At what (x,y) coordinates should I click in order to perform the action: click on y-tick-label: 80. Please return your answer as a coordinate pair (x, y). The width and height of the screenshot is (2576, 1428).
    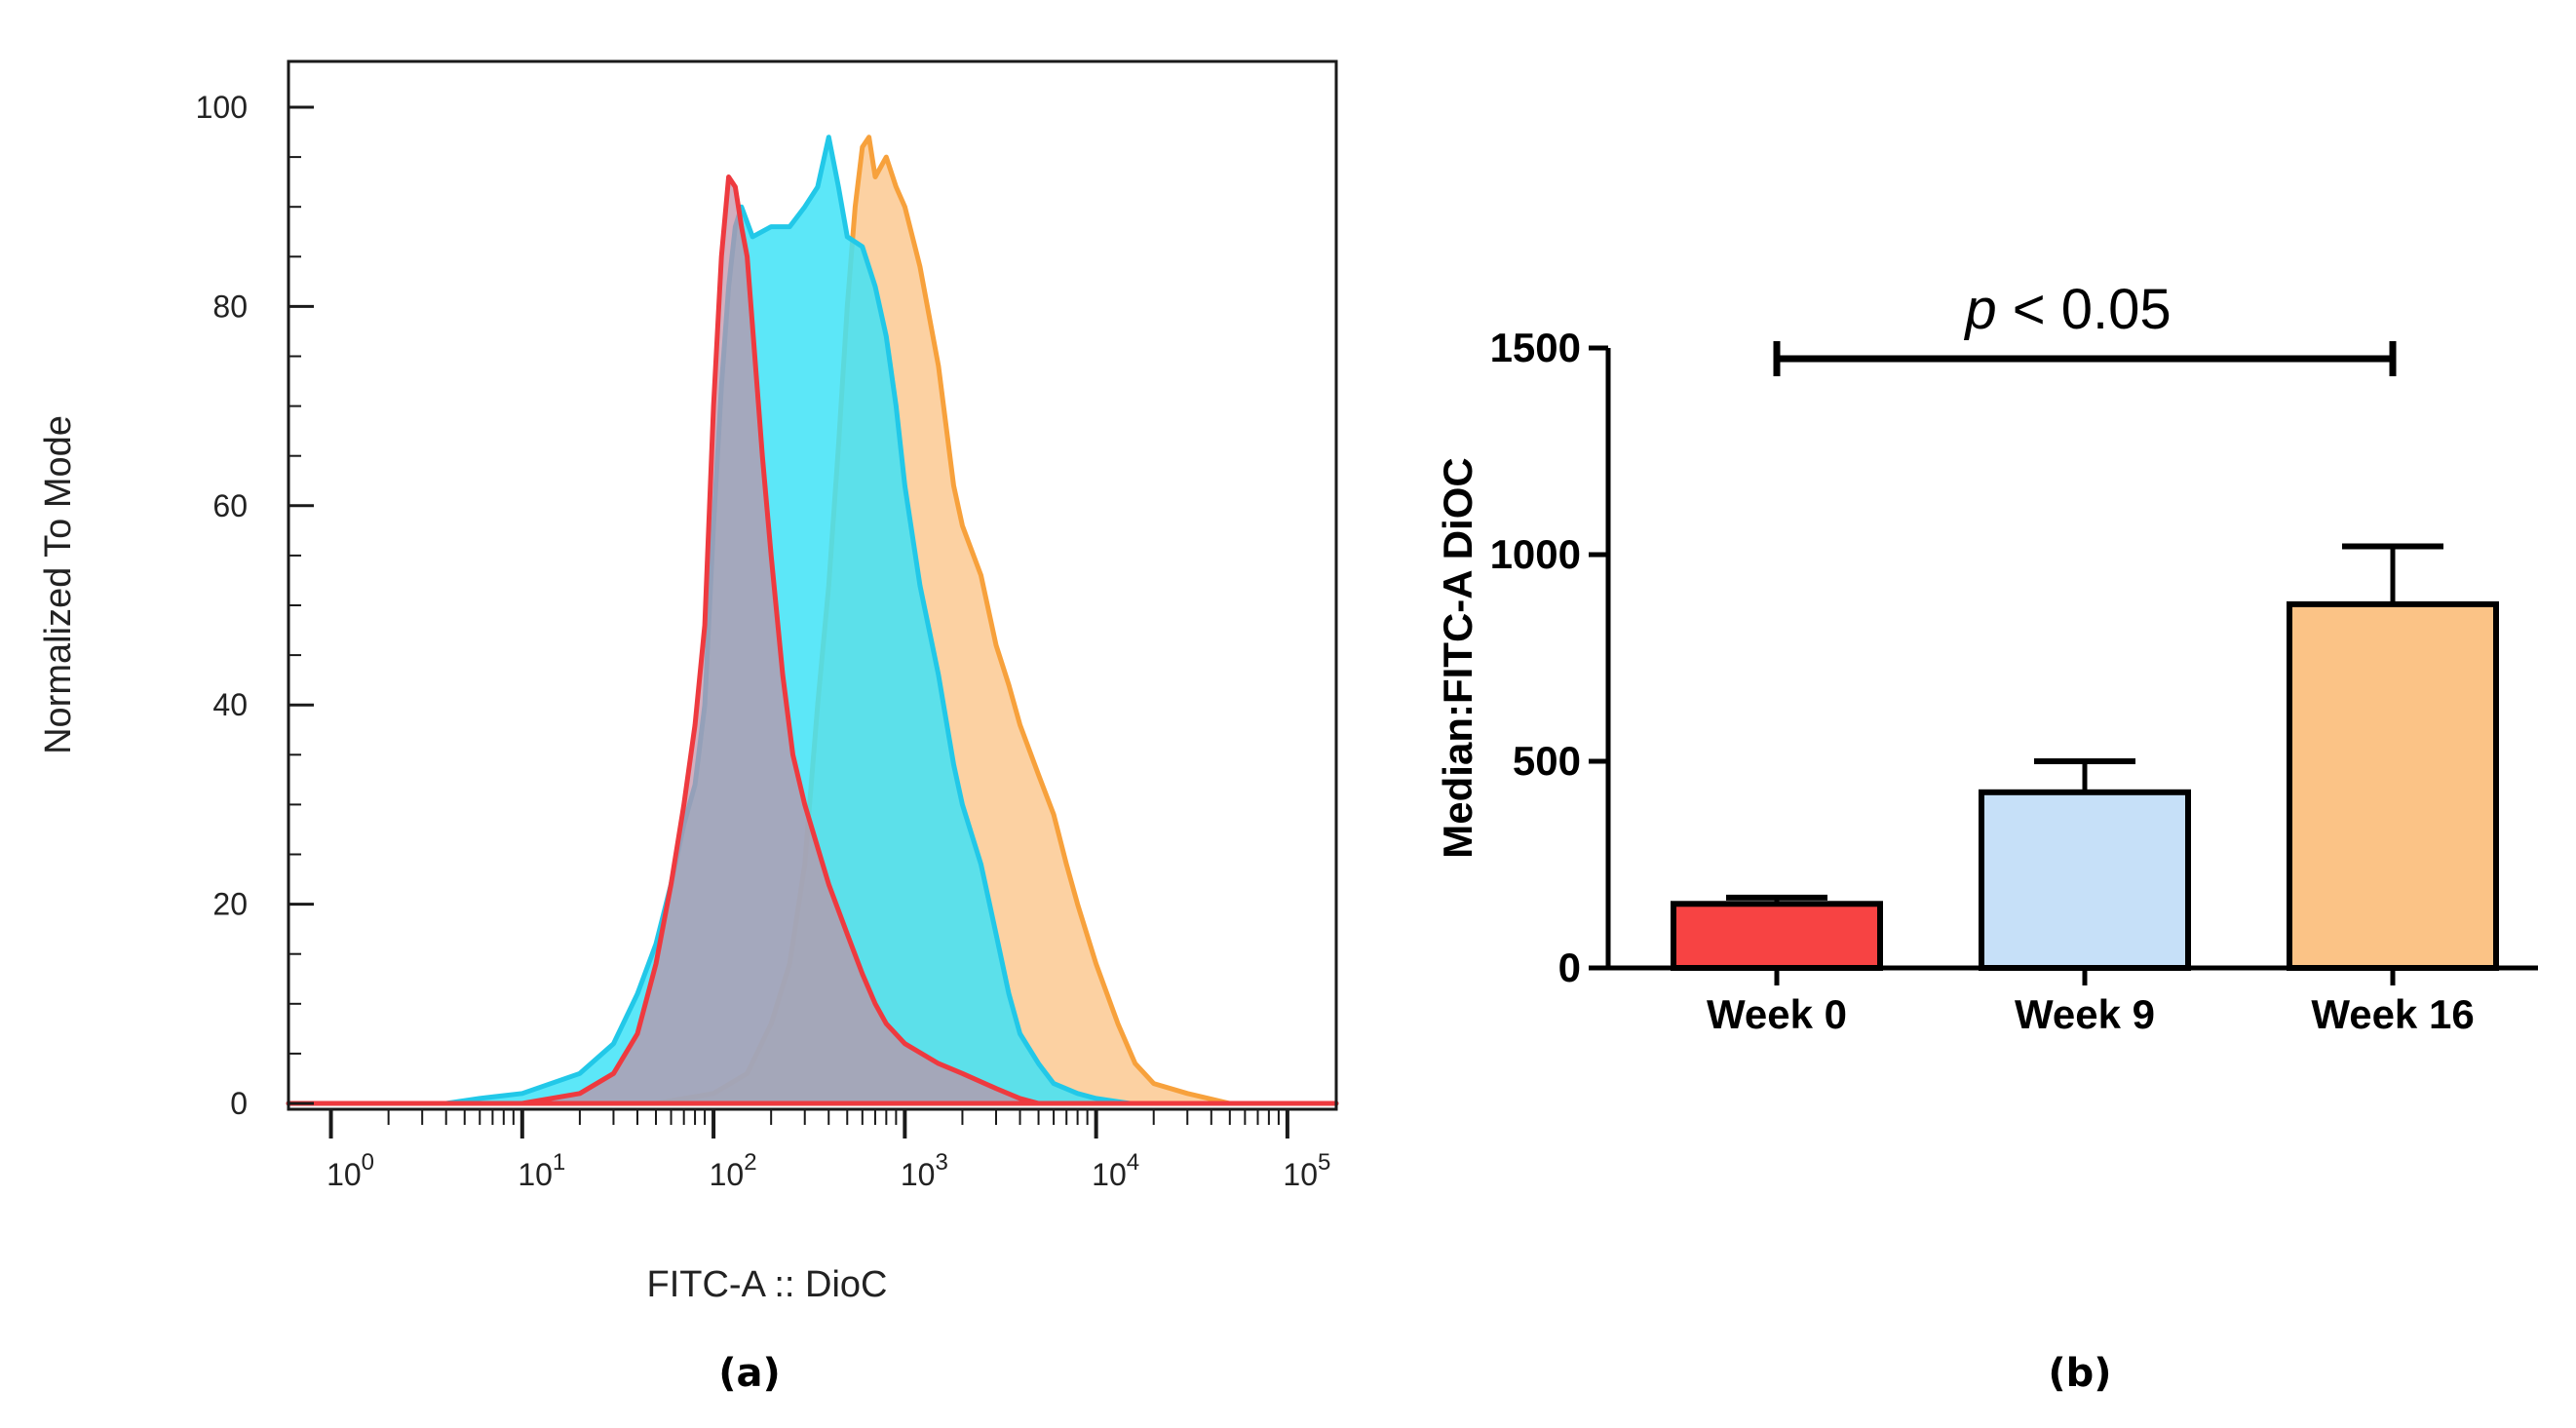
    Looking at the image, I should click on (230, 306).